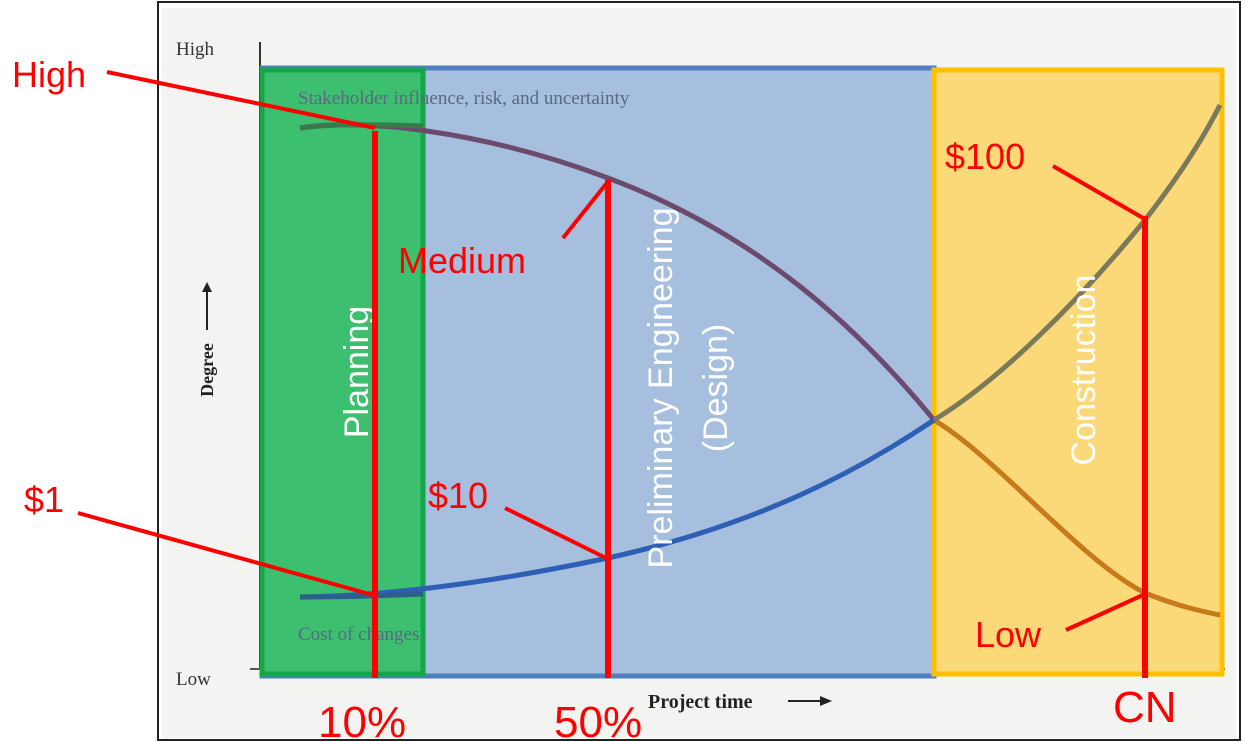 Image resolution: width=1245 pixels, height=742 pixels. I want to click on medium-leader-line, so click(584, 211).